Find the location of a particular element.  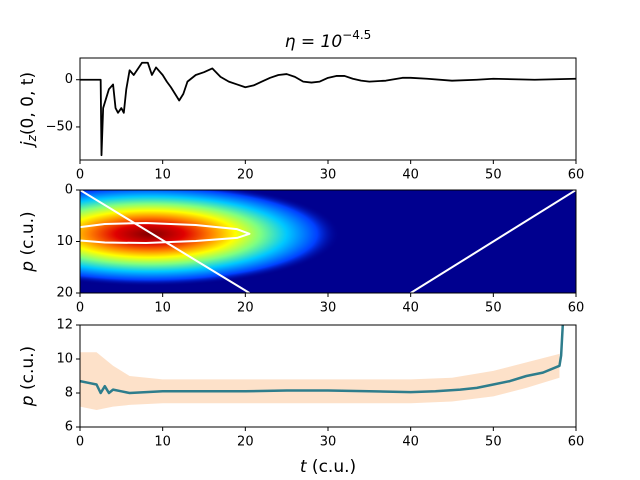

y-tick-label: −50 is located at coordinates (59, 126).